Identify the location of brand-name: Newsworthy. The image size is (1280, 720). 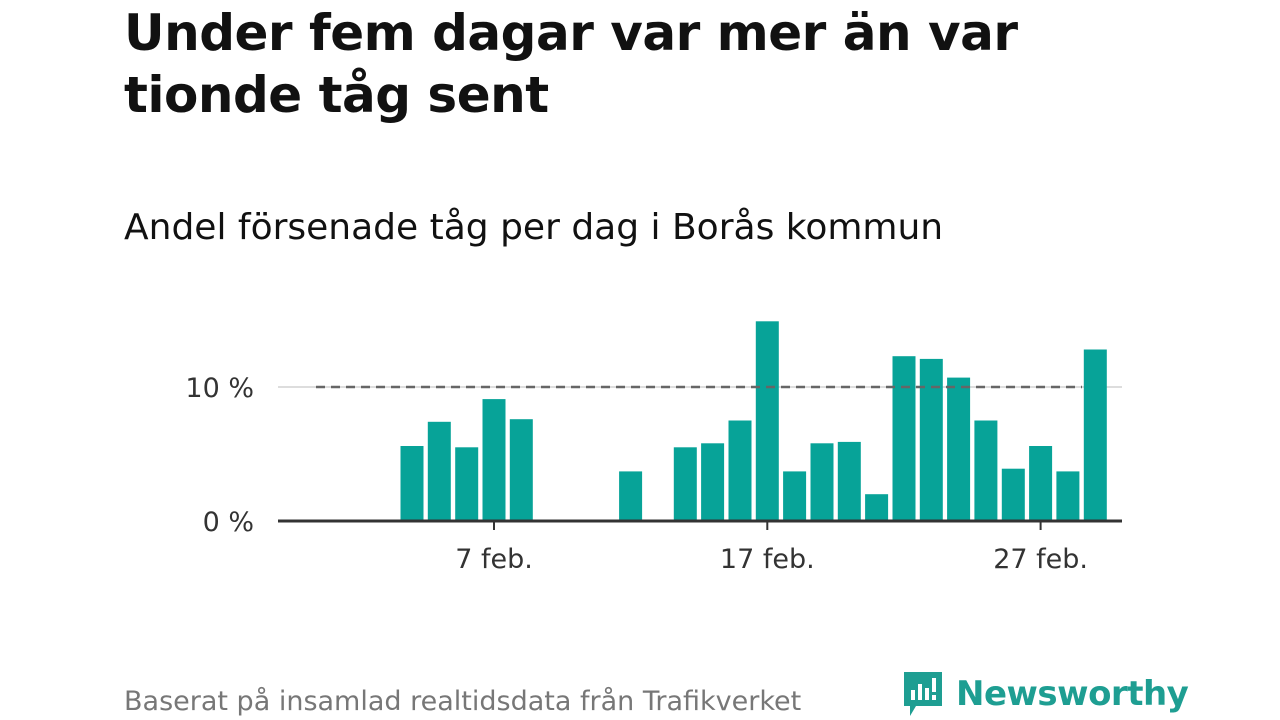
(1072, 694).